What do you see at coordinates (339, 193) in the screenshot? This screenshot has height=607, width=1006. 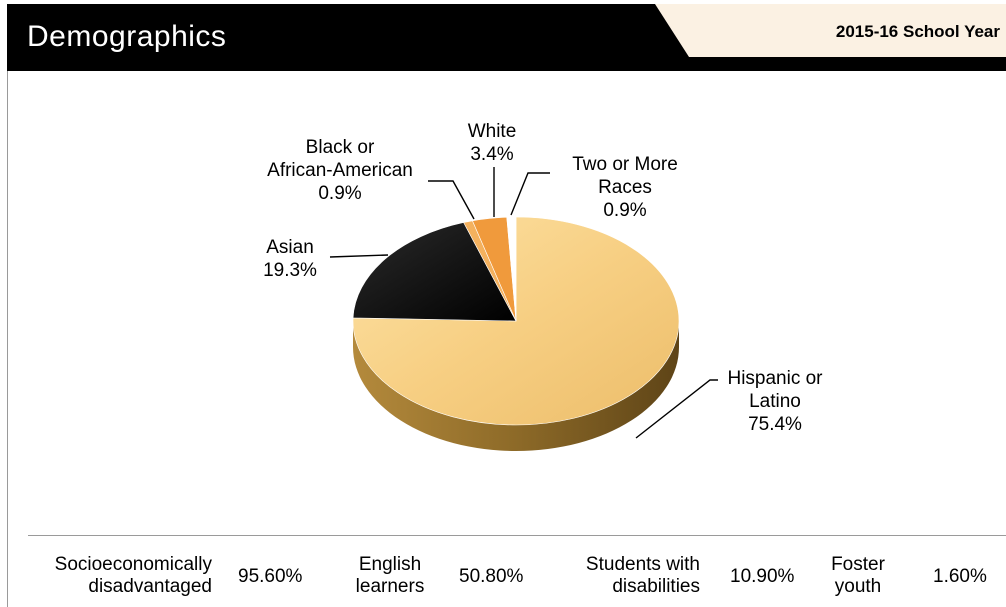 I see `label-black-or-african-american-value: 0.9%` at bounding box center [339, 193].